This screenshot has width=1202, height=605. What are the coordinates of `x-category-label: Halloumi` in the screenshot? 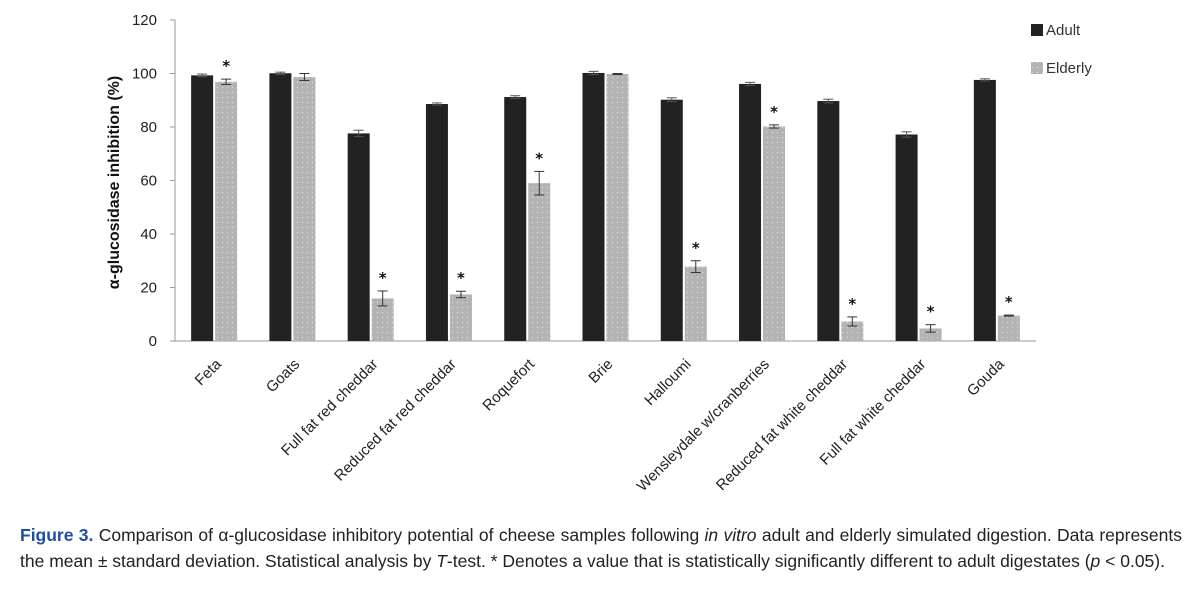 It's located at (667, 382).